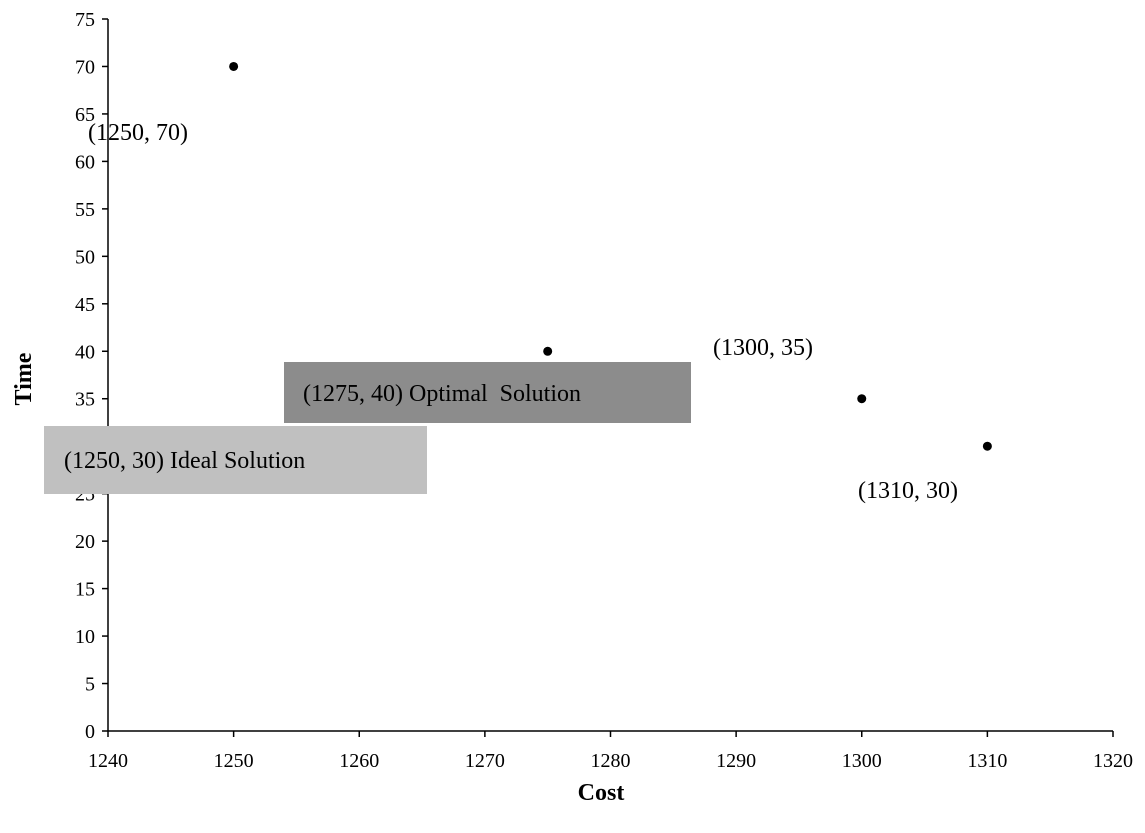 This screenshot has width=1145, height=833. Describe the element at coordinates (85, 637) in the screenshot. I see `y-tick-label: 10` at that location.